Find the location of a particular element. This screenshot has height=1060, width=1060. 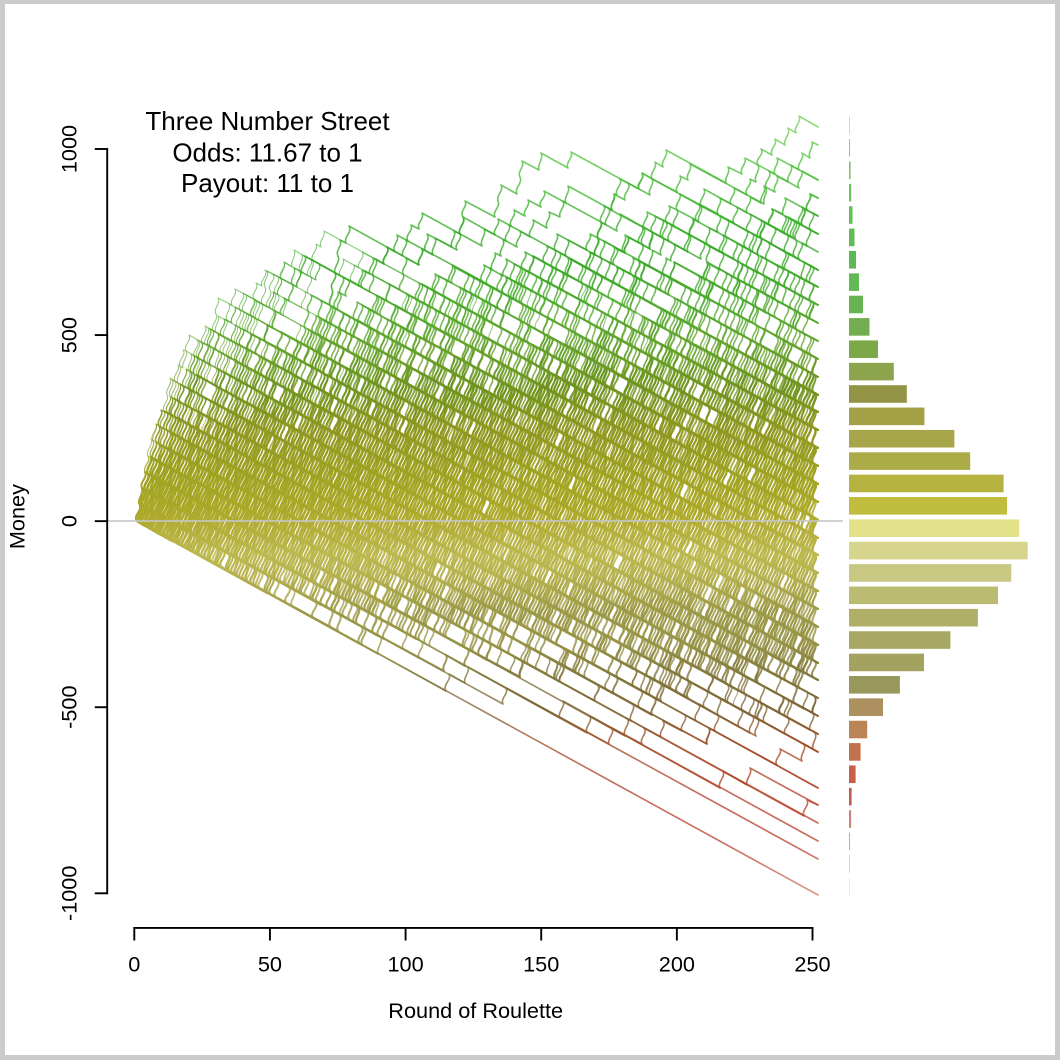

svg-text: Money is located at coordinates (17, 516).